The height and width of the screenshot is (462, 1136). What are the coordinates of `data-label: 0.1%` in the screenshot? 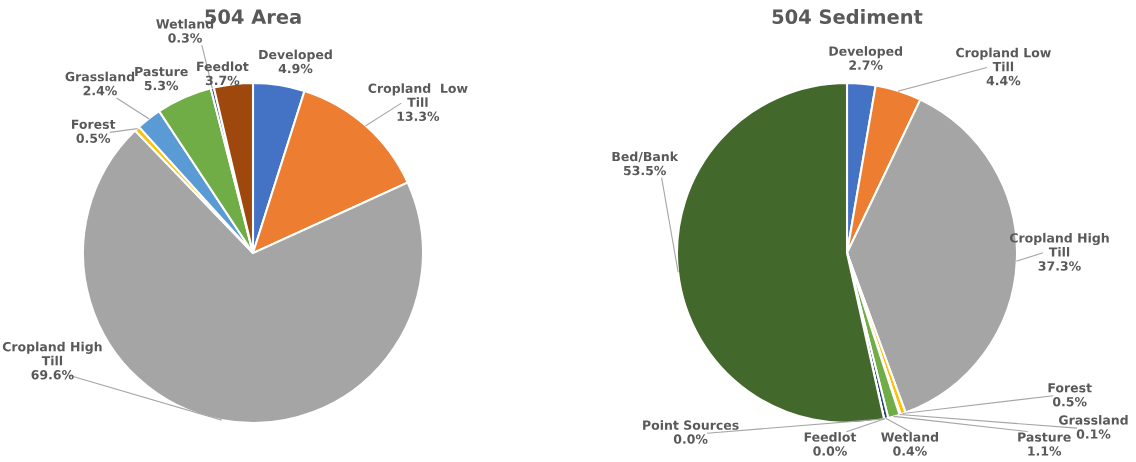 It's located at (1093, 434).